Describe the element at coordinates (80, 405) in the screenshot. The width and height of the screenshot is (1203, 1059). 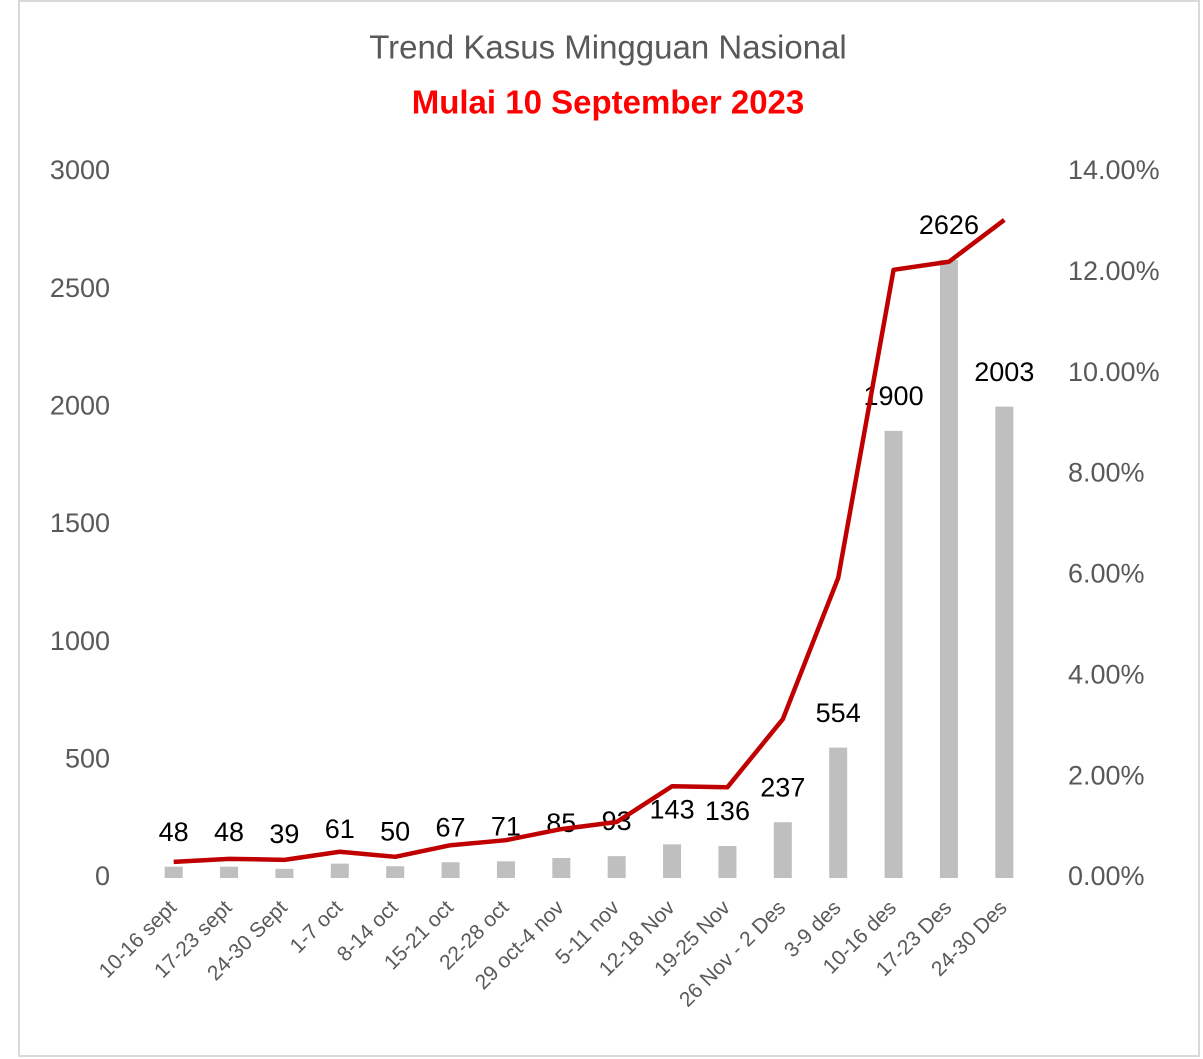
I see `y-tick-label: 2000` at that location.